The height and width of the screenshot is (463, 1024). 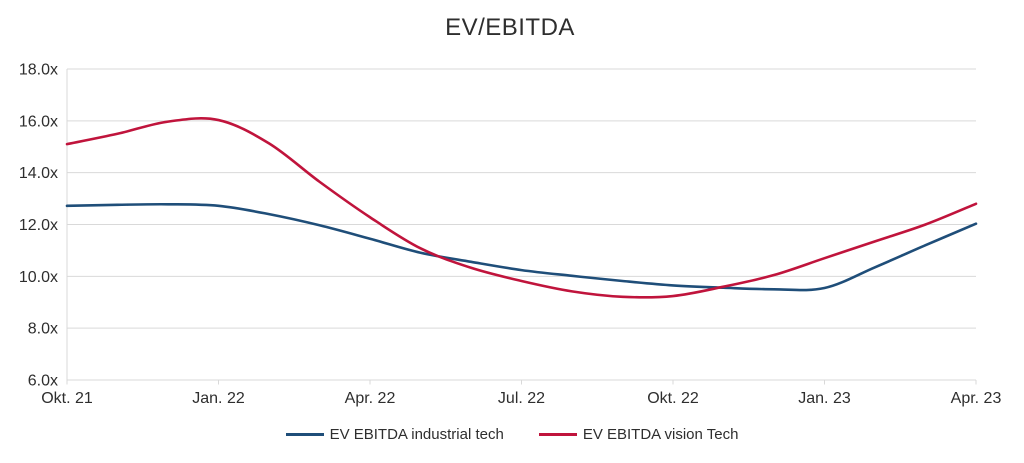 What do you see at coordinates (43, 381) in the screenshot?
I see `y-tick-label: 6.0x` at bounding box center [43, 381].